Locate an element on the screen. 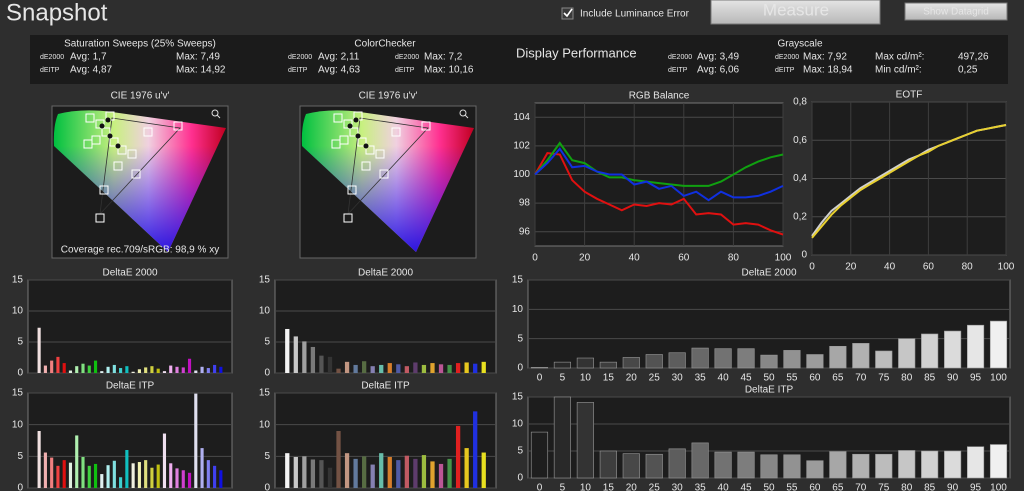 Image resolution: width=1024 pixels, height=491 pixels. x-tick-label: 80 is located at coordinates (907, 378).